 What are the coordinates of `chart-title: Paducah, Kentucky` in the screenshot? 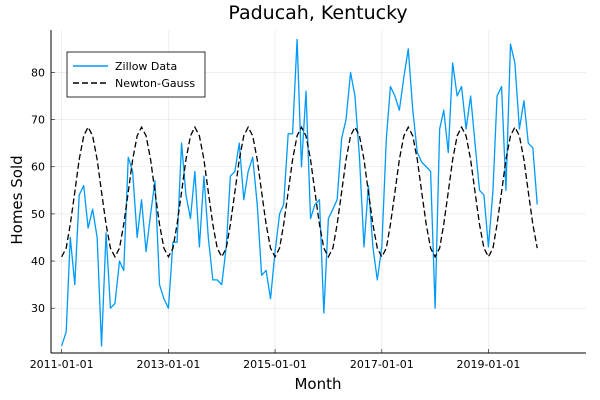 It's located at (317, 13).